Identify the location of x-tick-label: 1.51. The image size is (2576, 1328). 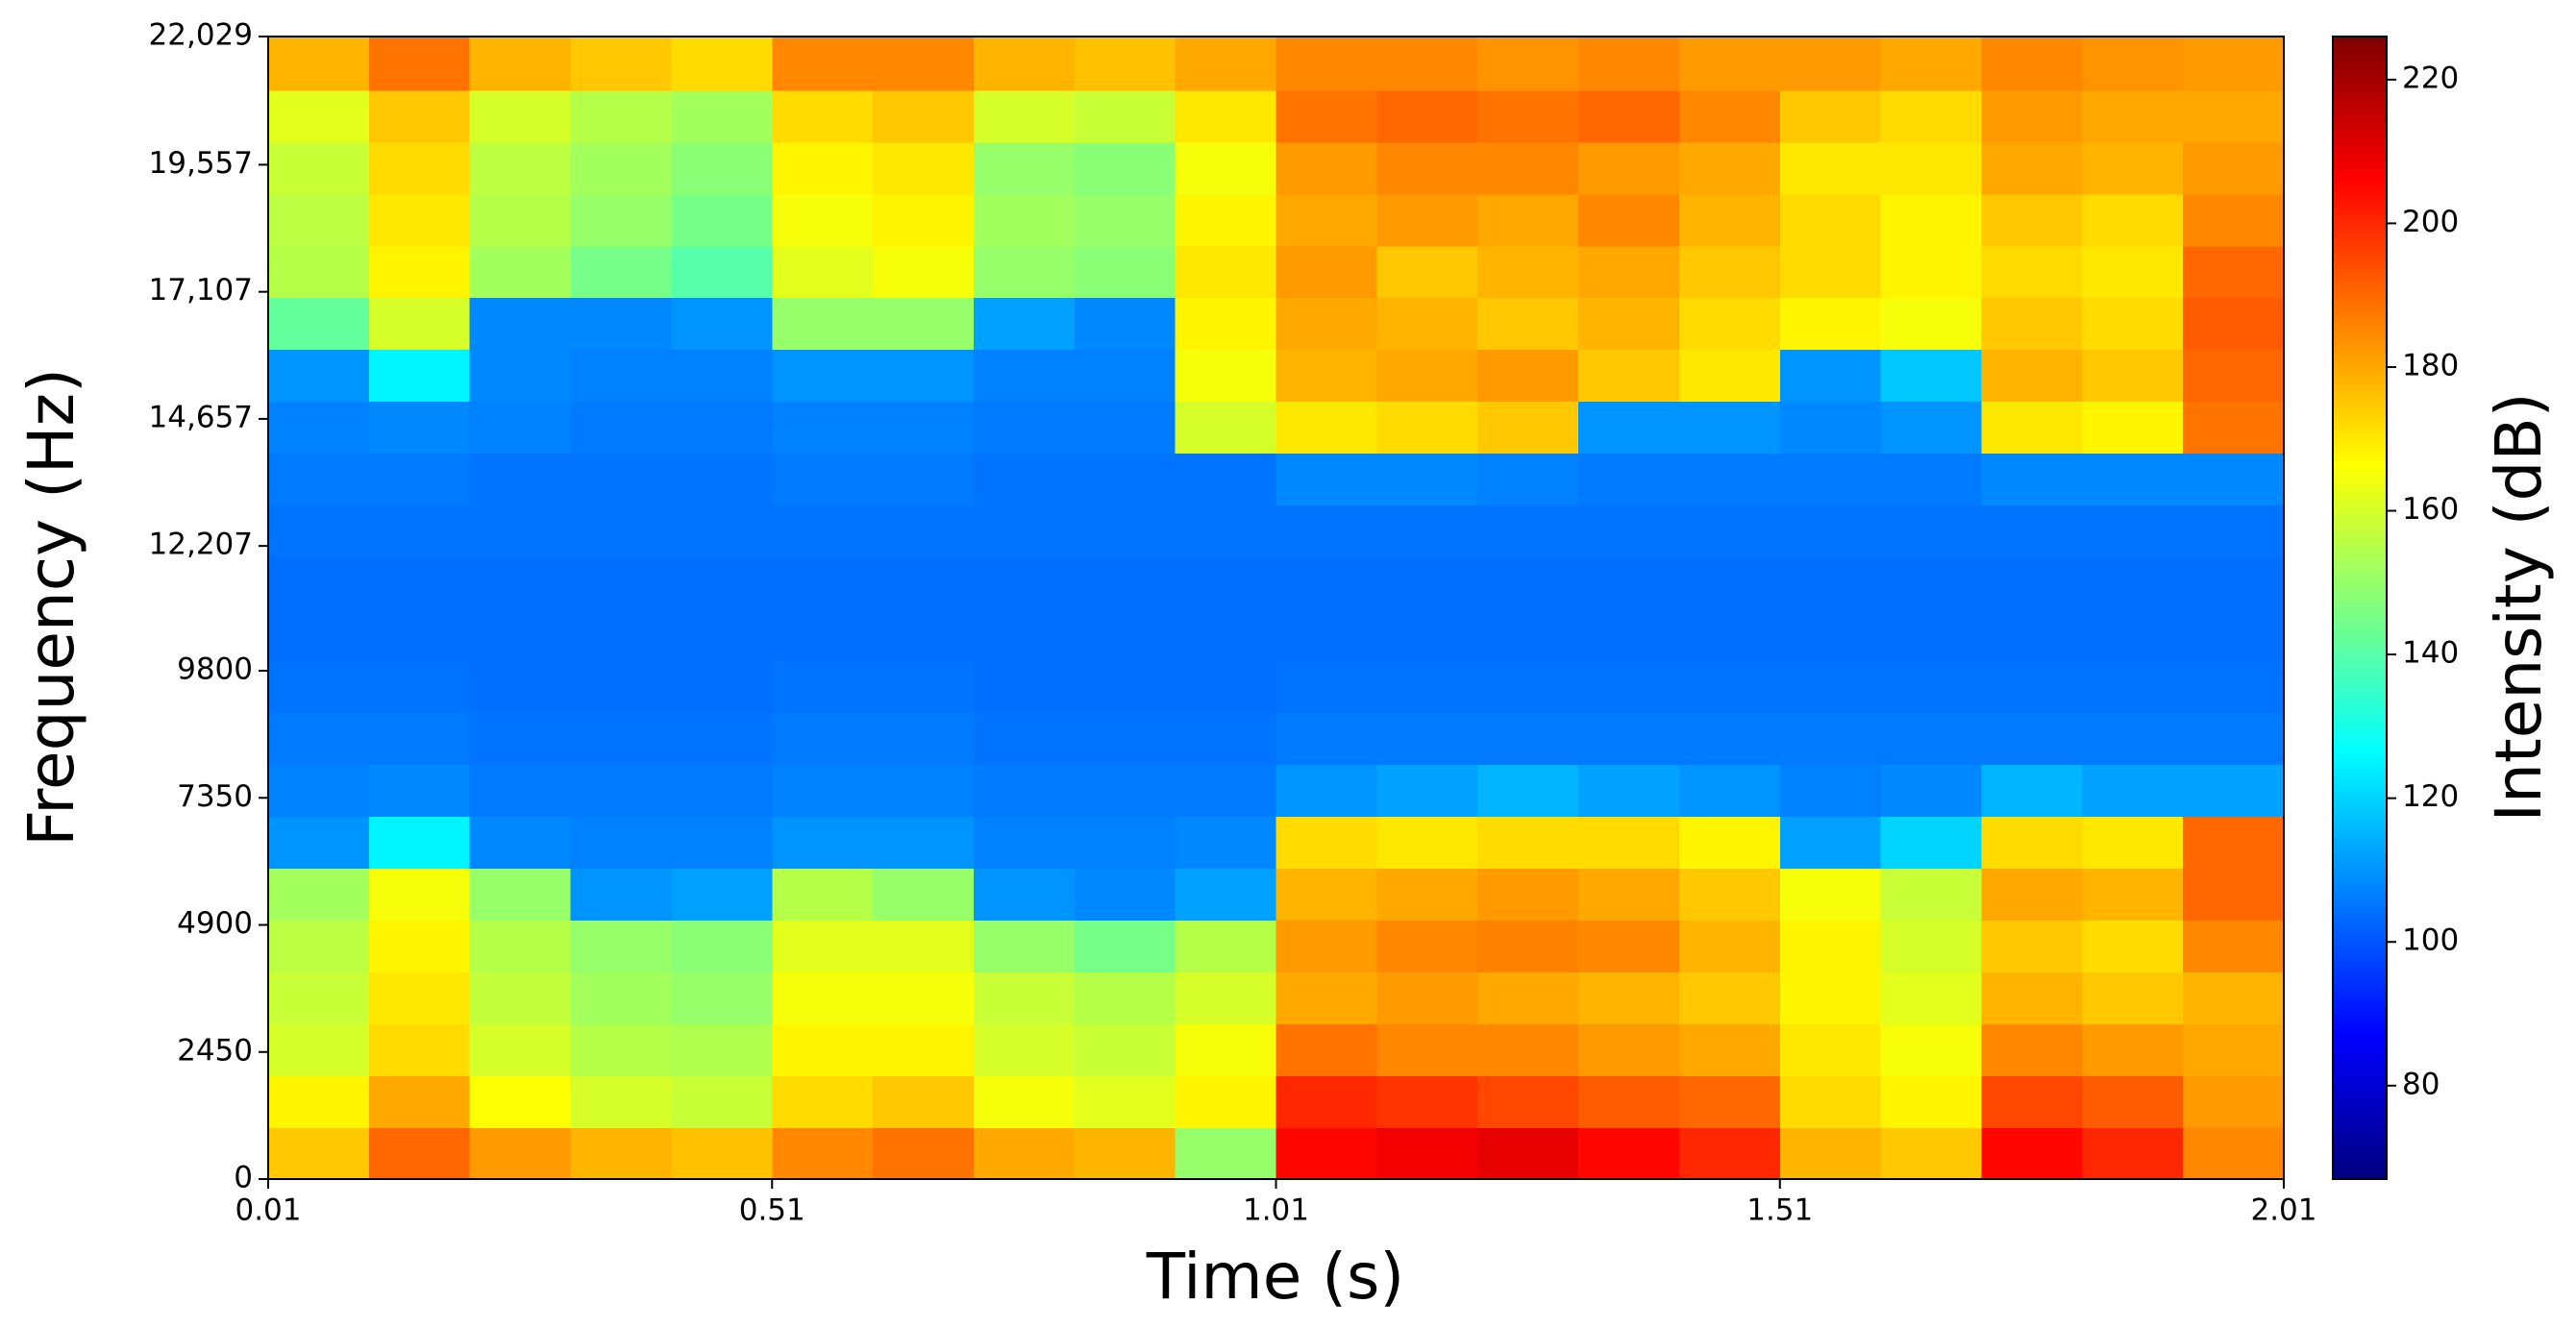
(1780, 1211).